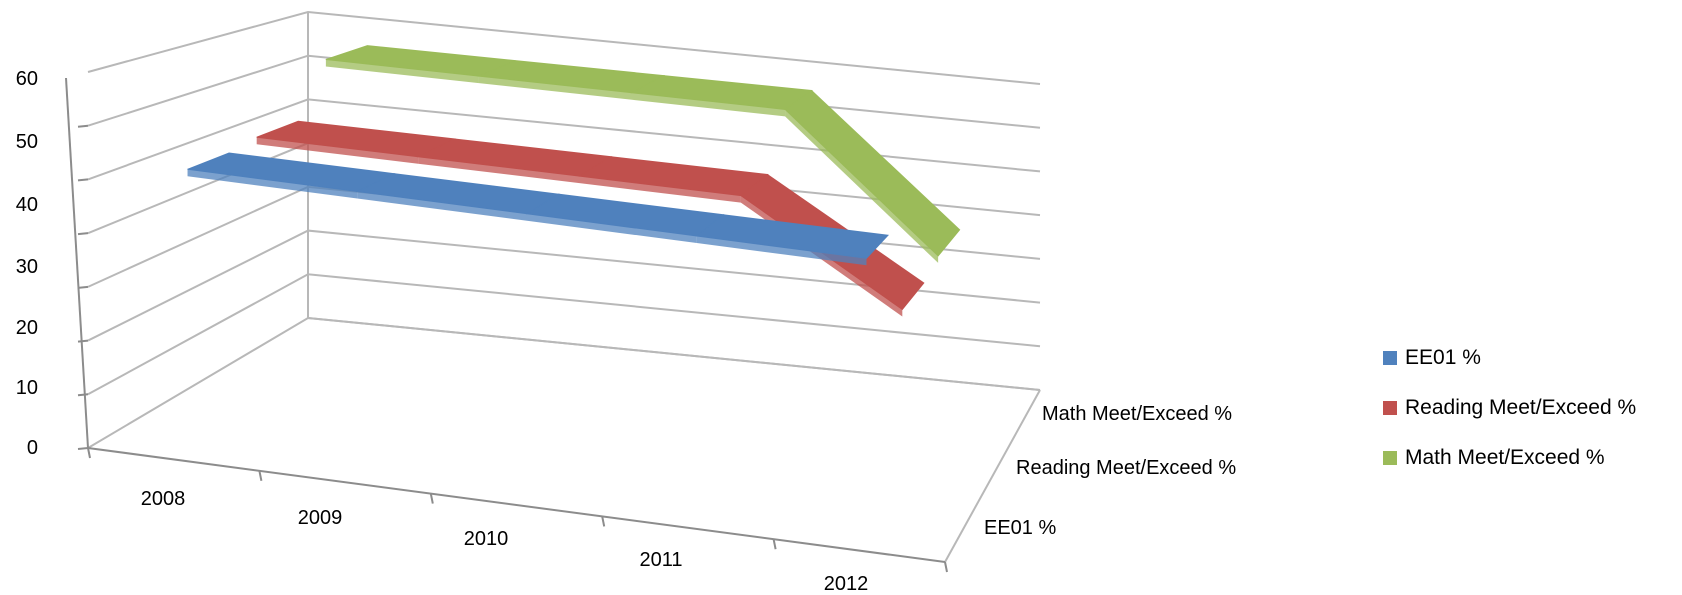  What do you see at coordinates (320, 518) in the screenshot?
I see `x-tick-label: 2009` at bounding box center [320, 518].